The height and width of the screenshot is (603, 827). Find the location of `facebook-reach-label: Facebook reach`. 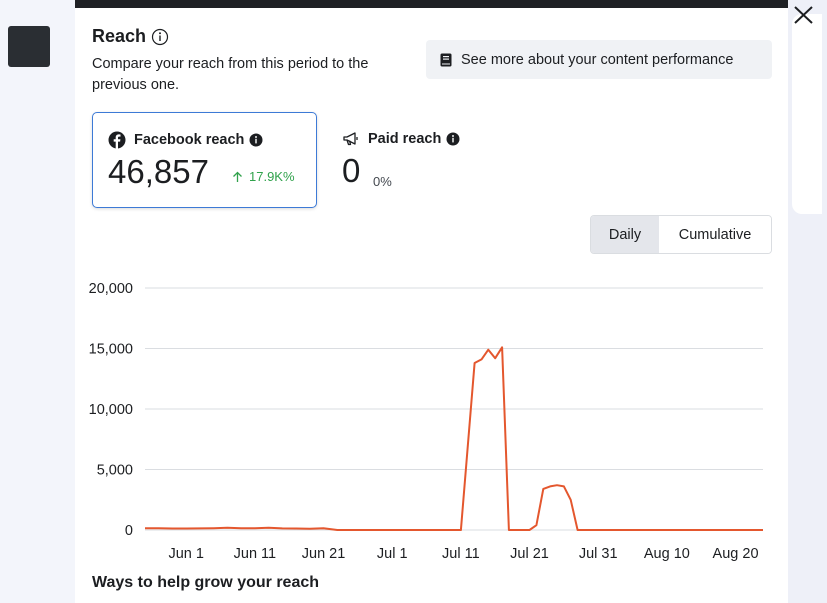

facebook-reach-label: Facebook reach is located at coordinates (189, 140).